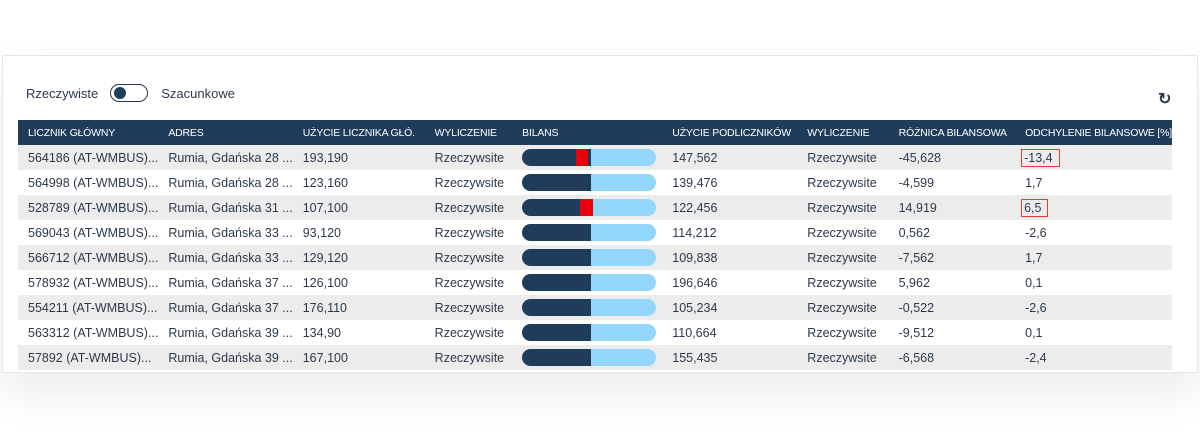  I want to click on toggle-label-actual: Rzeczywiste, so click(62, 93).